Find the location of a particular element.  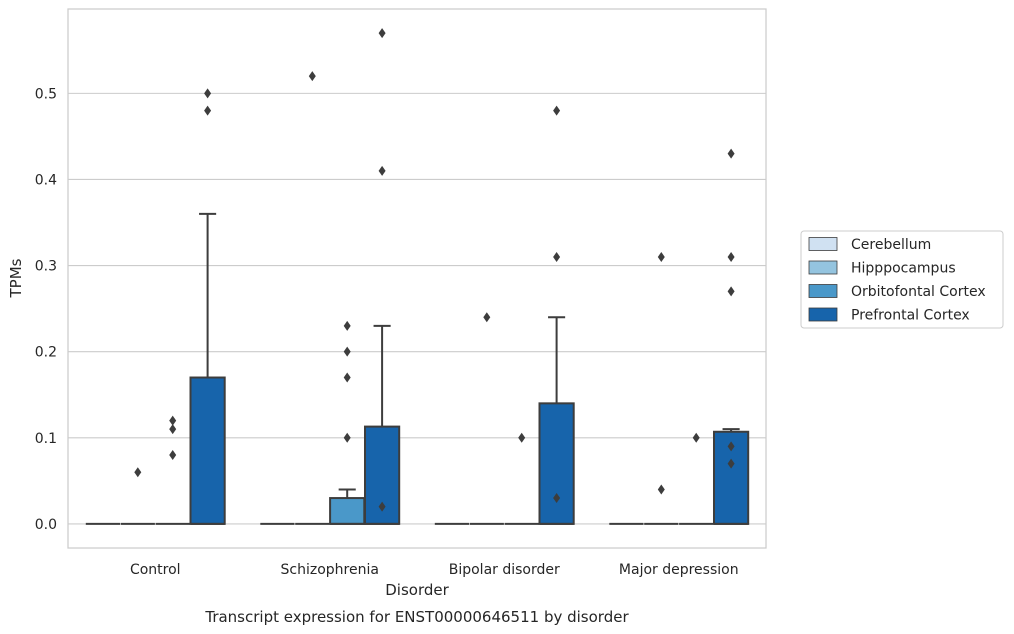

x-tick-label: Control is located at coordinates (155, 570).